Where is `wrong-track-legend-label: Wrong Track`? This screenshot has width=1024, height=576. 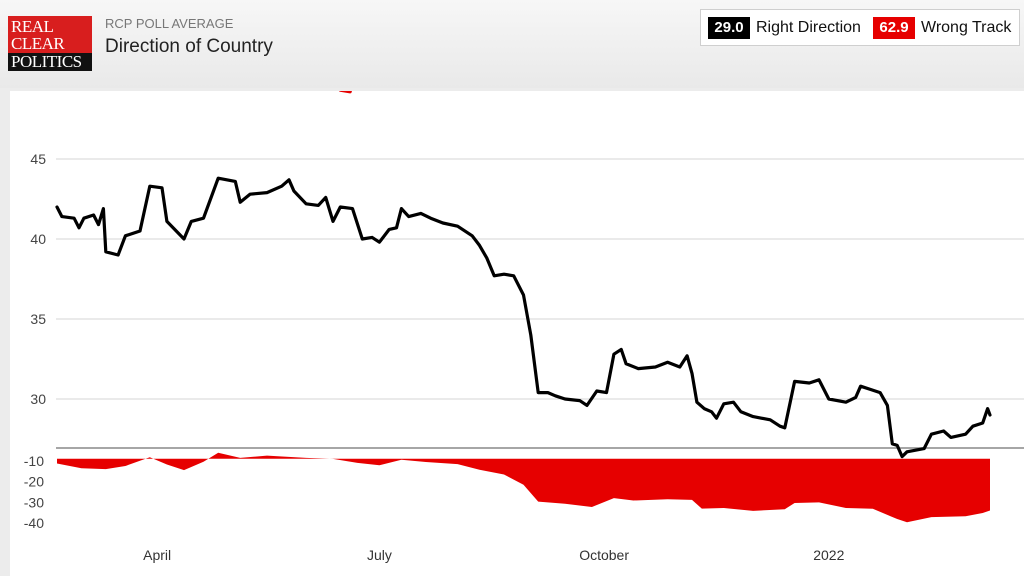
wrong-track-legend-label: Wrong Track is located at coordinates (966, 27).